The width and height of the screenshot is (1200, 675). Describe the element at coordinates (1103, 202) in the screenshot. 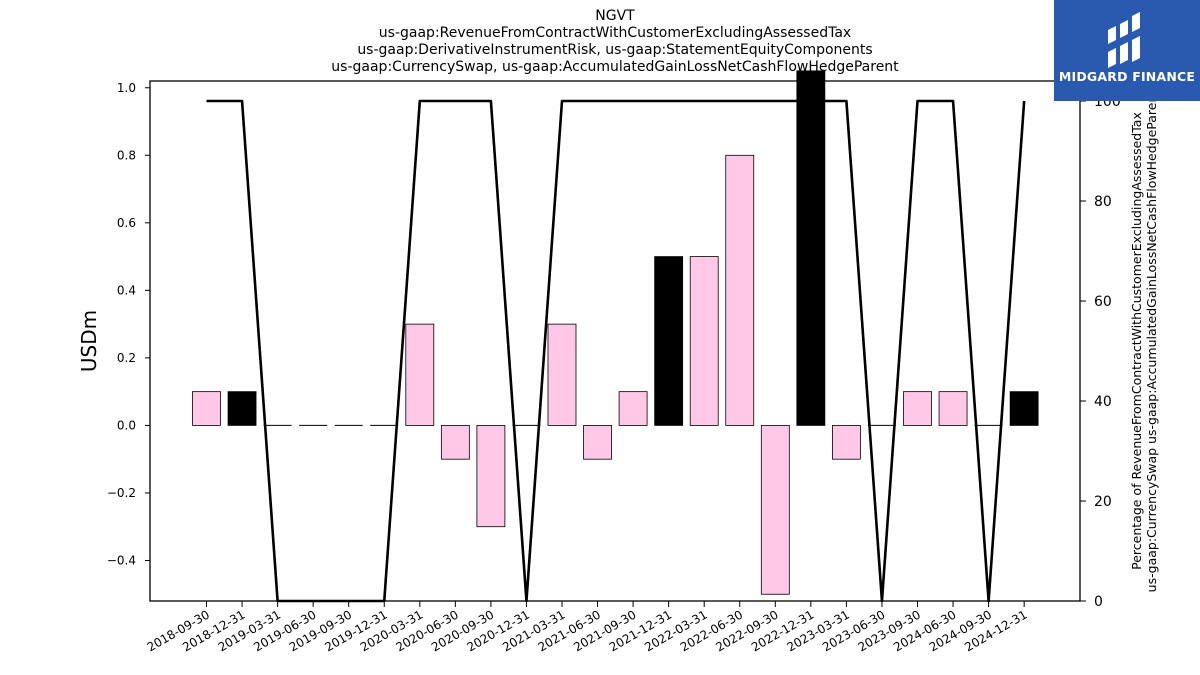

I see `y-tick-label-right: 80` at that location.